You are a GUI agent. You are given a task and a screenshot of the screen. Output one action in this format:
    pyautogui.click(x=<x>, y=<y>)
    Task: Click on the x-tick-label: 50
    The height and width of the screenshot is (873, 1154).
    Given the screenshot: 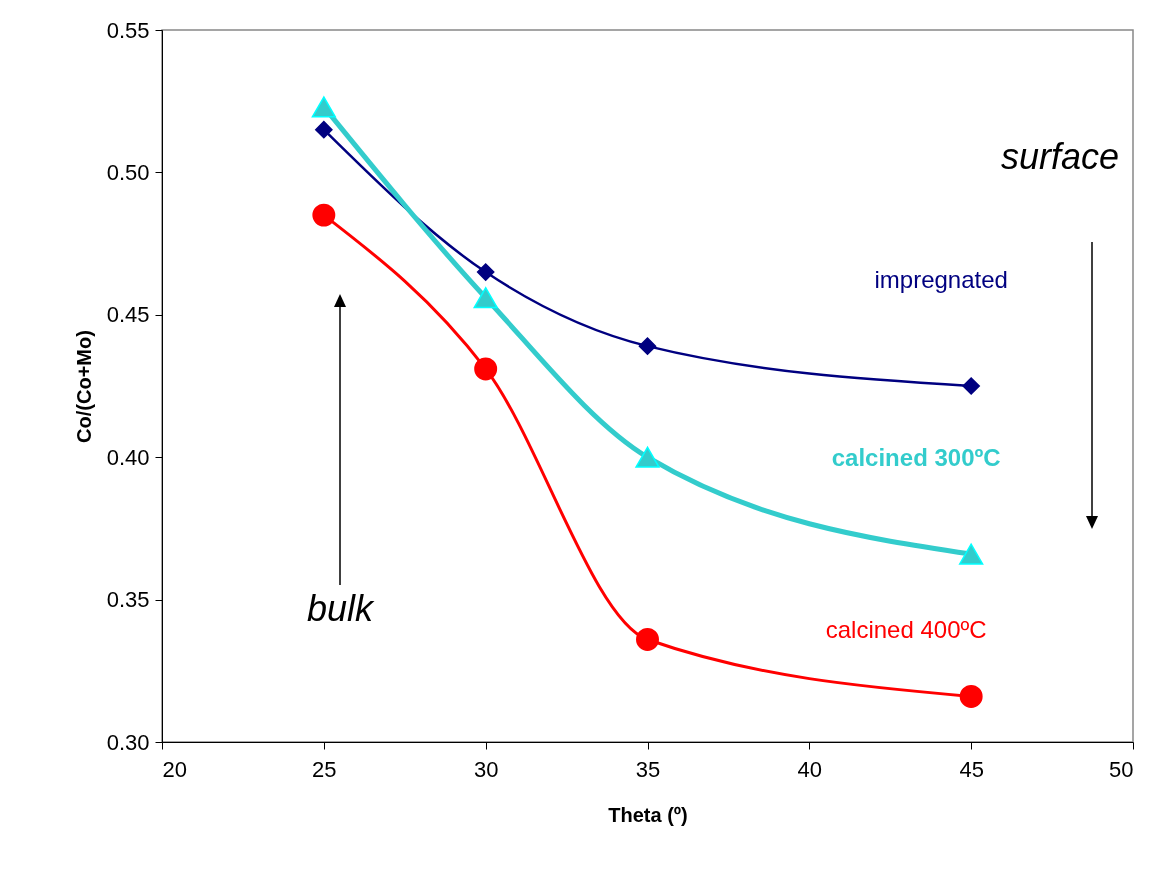 What is the action you would take?
    pyautogui.click(x=1121, y=769)
    